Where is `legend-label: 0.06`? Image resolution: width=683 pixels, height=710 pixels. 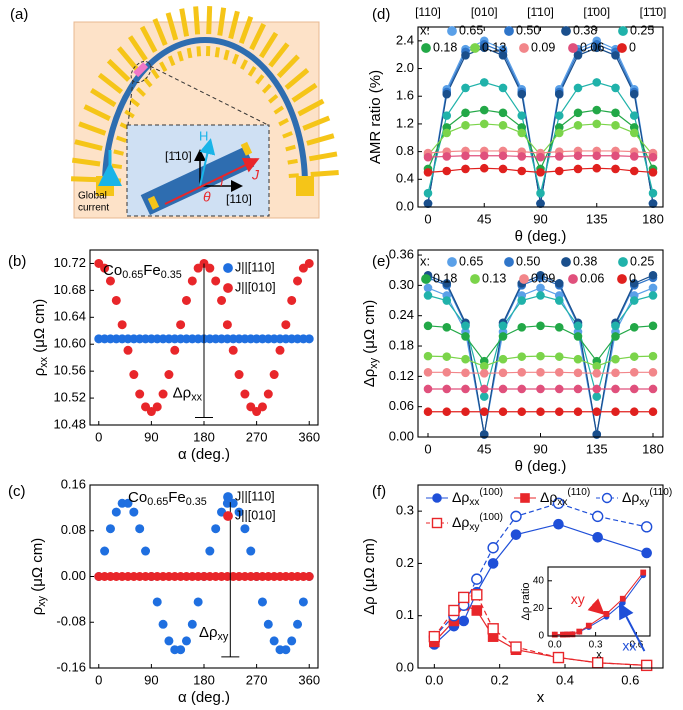 legend-label: 0.06 is located at coordinates (592, 278).